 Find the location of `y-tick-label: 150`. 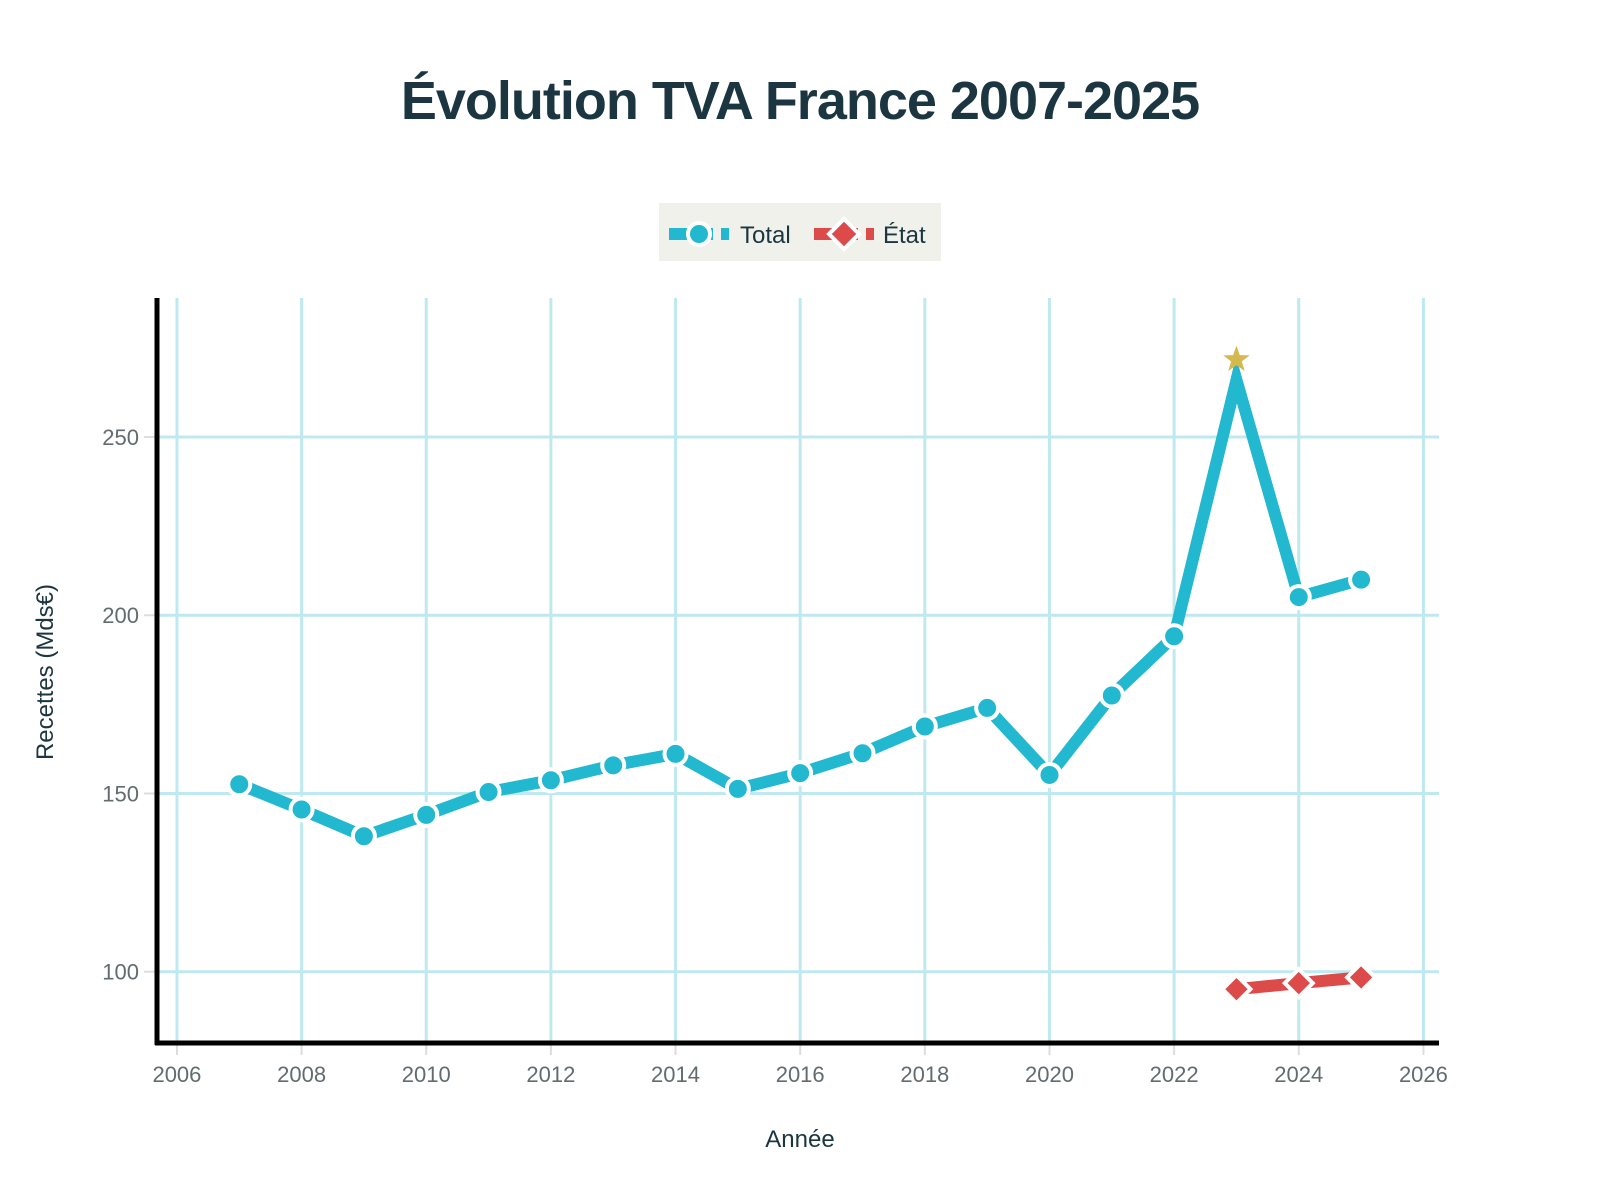

y-tick-label: 150 is located at coordinates (120, 793).